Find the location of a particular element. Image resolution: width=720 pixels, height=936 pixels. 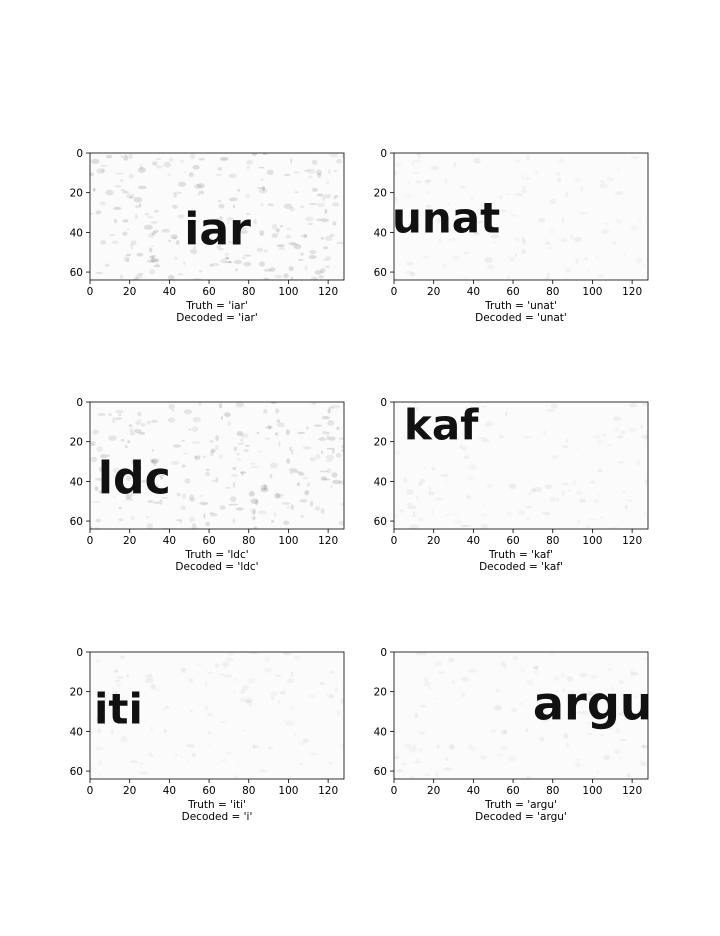

panel-5-caption: Truth = 'iti' Decoded = 'i' is located at coordinates (217, 811).